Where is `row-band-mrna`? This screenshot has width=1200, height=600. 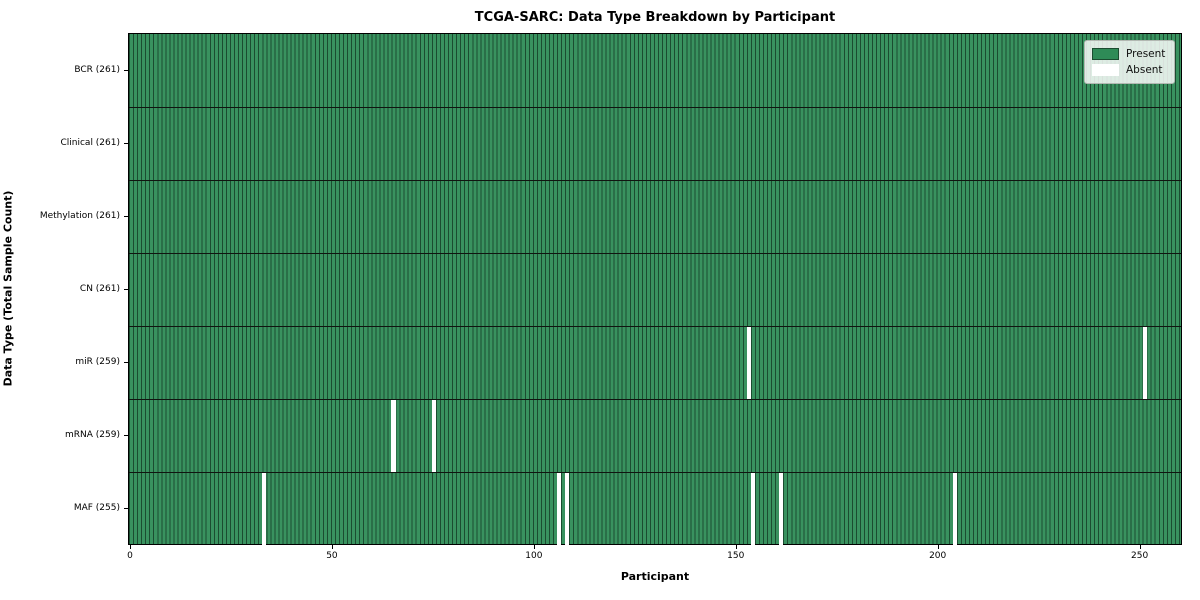 row-band-mrna is located at coordinates (655, 436).